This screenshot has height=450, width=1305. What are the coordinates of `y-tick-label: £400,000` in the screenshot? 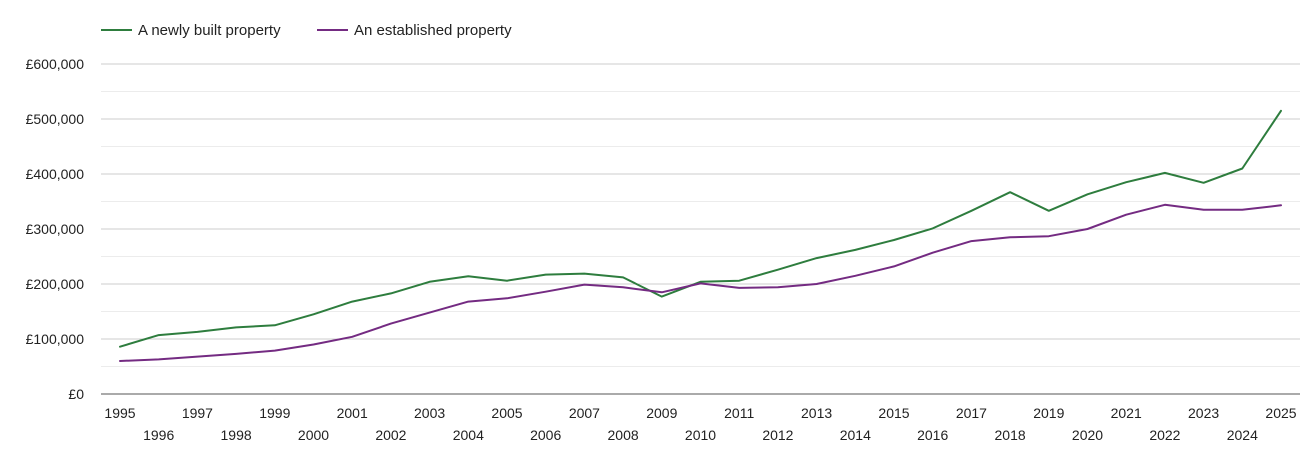 It's located at (55, 174).